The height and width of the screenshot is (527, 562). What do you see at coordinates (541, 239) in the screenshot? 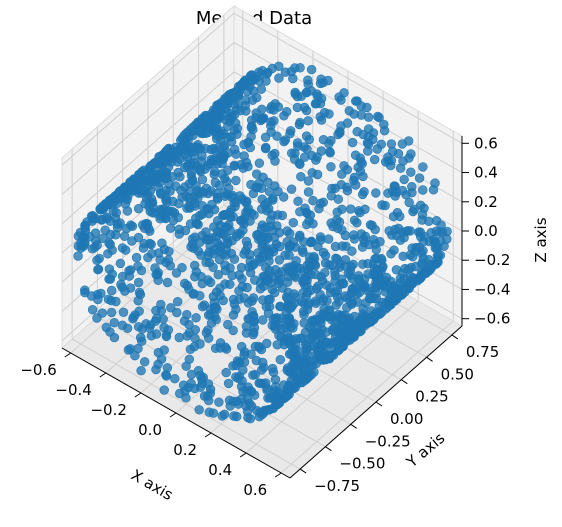
I see `z-axis-label: Z axis` at bounding box center [541, 239].